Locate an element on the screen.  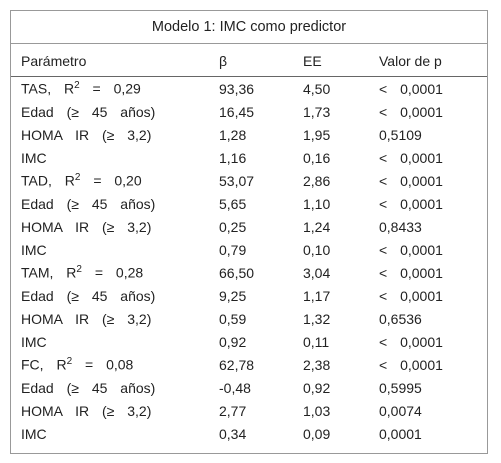
table-row: HOMA IR (≥ 3,2) 1,28 1,95 0,5109 is located at coordinates (249, 134).